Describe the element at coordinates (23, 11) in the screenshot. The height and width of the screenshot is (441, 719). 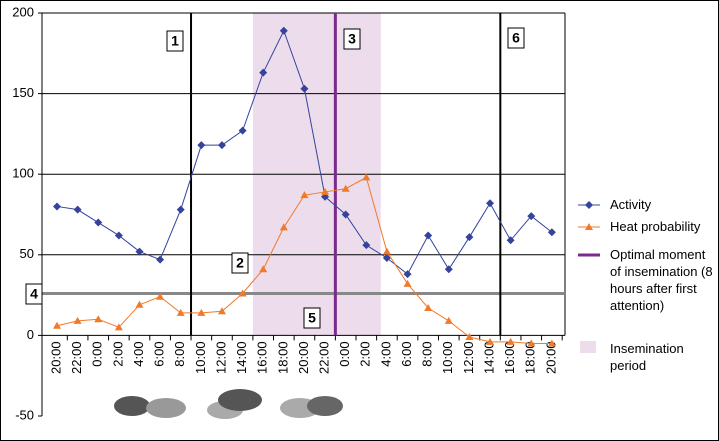
I see `y-tick-label: 200` at that location.